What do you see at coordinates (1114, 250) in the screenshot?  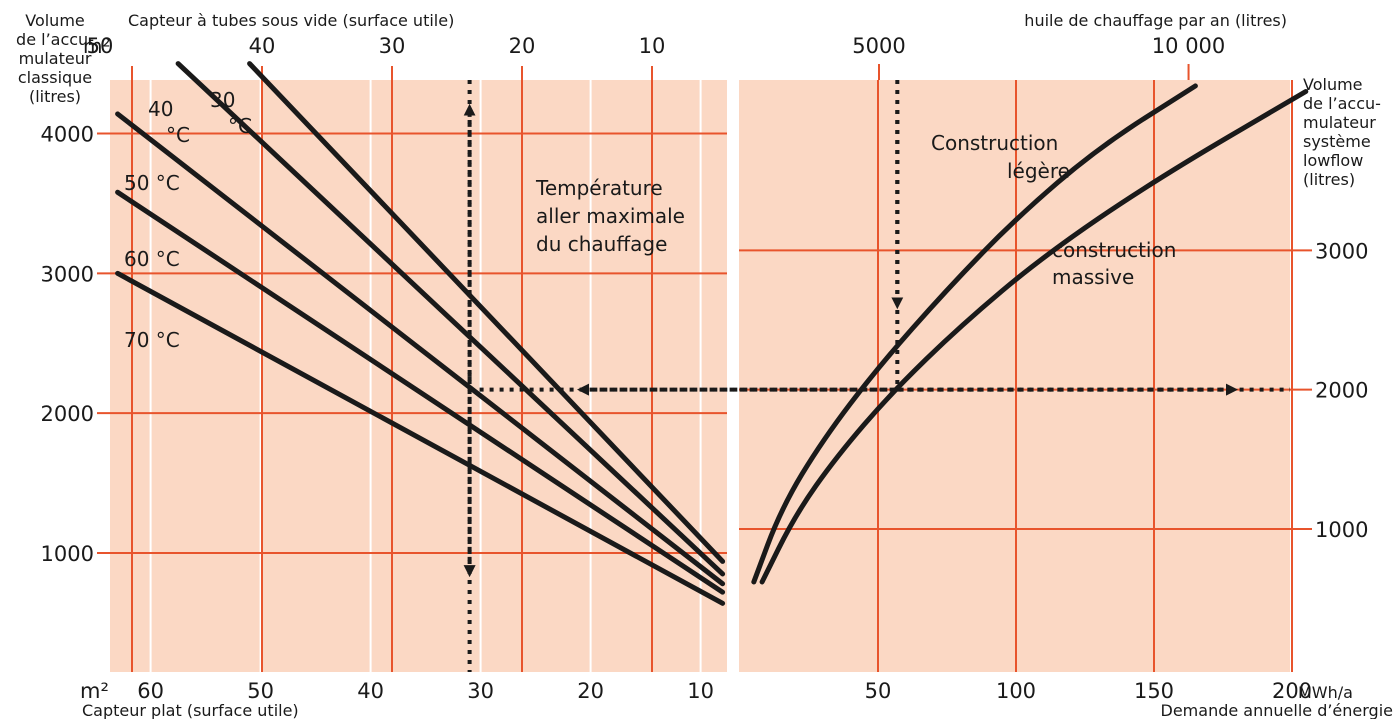 I see `series-label-massive-line-1: construction` at bounding box center [1114, 250].